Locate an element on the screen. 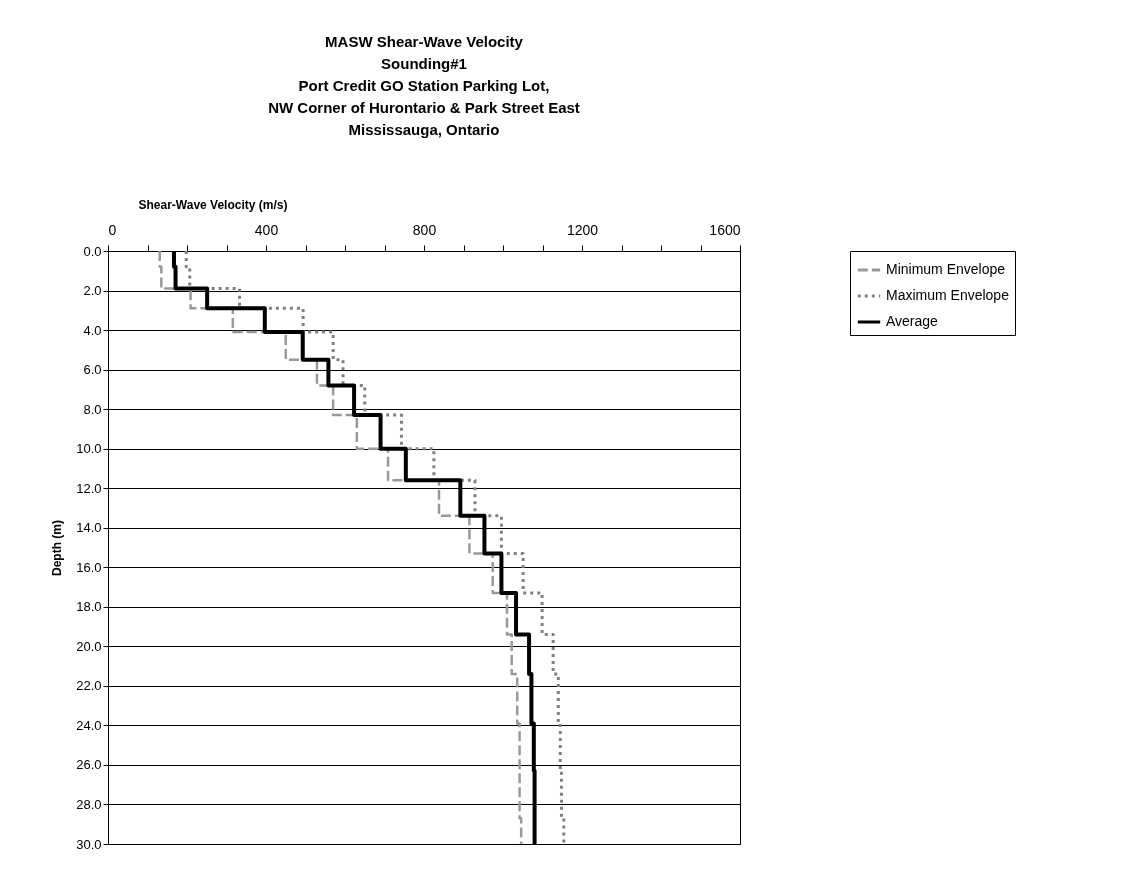 Image resolution: width=1137 pixels, height=879 pixels. y-tick-label: 0.0 is located at coordinates (92, 251).